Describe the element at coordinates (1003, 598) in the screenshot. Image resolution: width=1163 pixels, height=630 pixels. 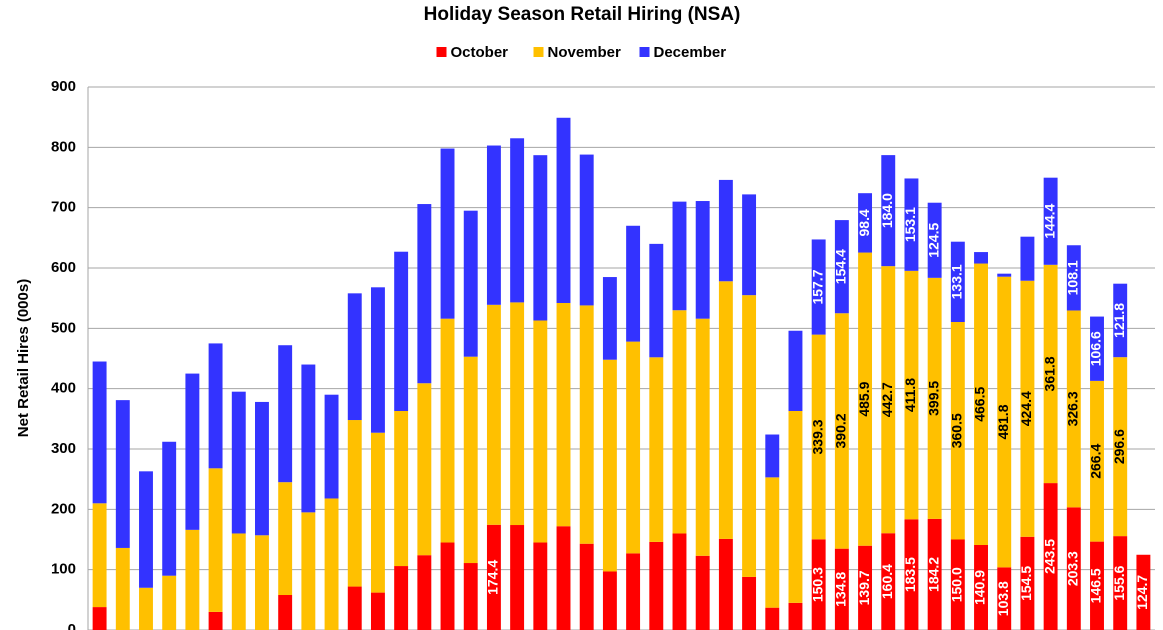
I see `data-label: 103.8` at that location.